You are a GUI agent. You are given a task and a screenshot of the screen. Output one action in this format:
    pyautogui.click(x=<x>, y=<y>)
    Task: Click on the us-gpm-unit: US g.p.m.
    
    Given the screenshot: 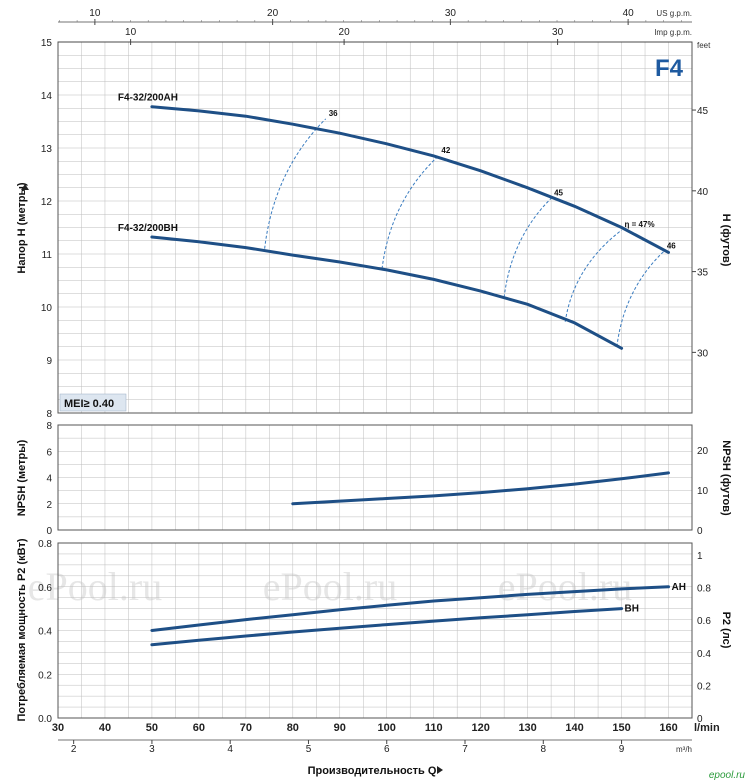 What is the action you would take?
    pyautogui.click(x=674, y=13)
    